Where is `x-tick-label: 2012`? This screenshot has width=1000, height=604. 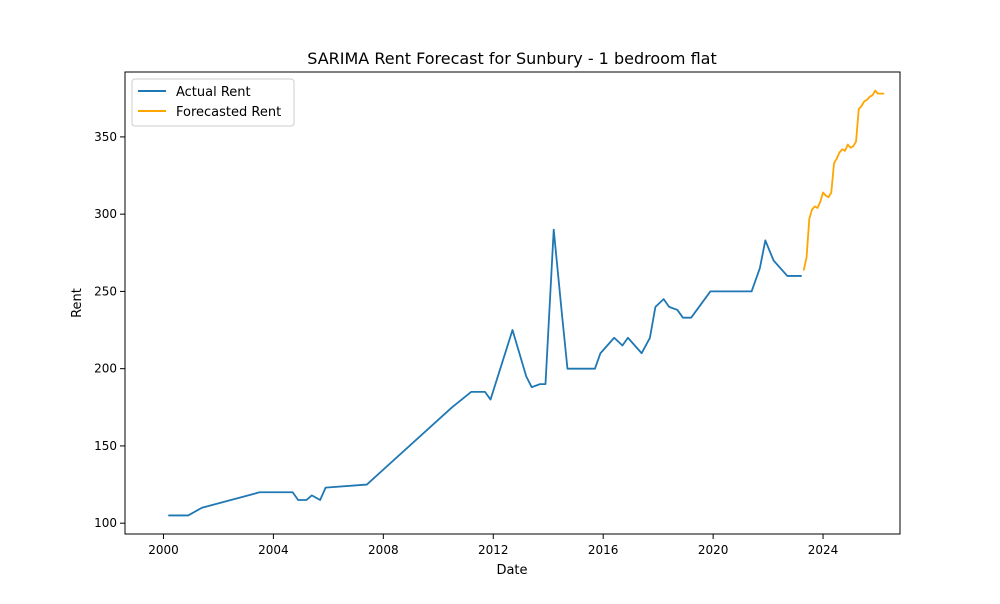
x-tick-label: 2012 is located at coordinates (493, 550).